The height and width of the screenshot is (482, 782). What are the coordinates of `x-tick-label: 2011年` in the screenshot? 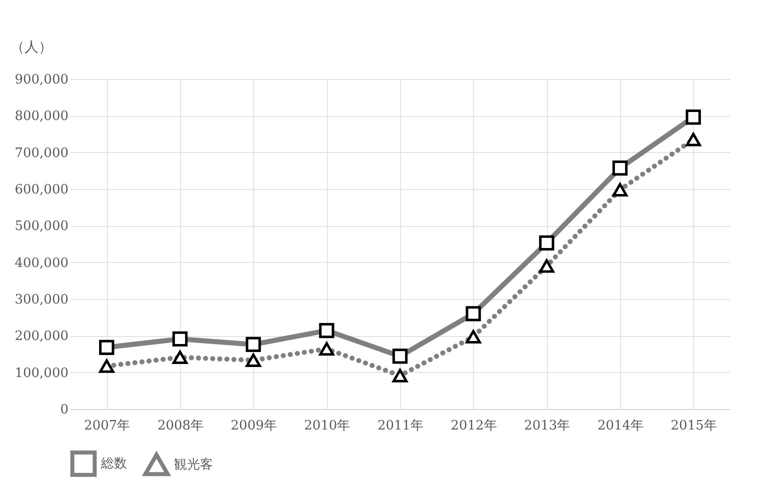 It's located at (400, 426).